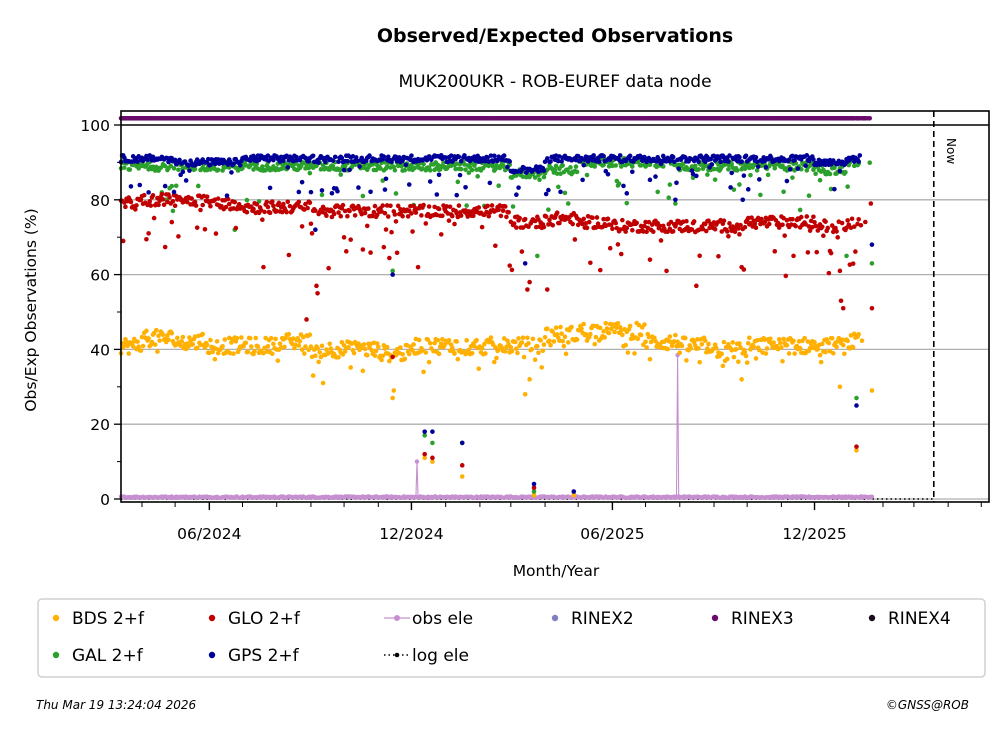  What do you see at coordinates (254, 619) in the screenshot?
I see `legend-item: GLO 2+f` at bounding box center [254, 619].